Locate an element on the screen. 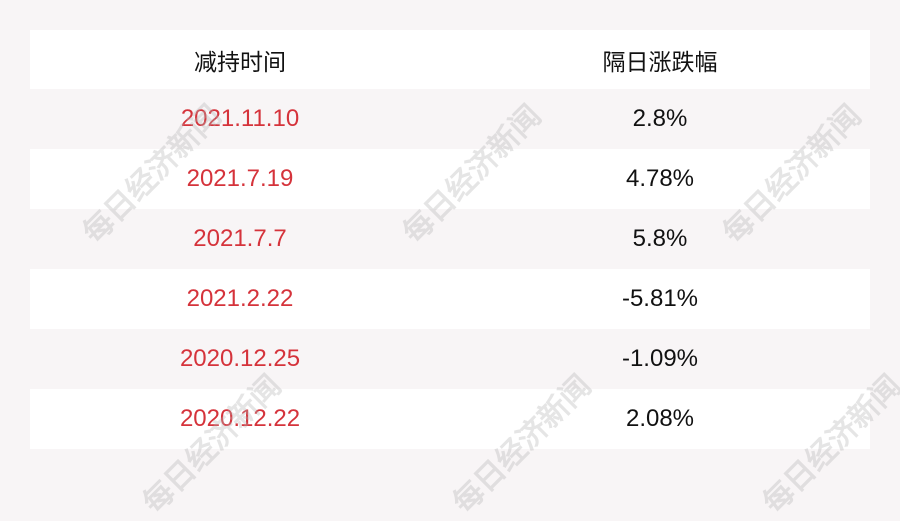 Image resolution: width=900 pixels, height=521 pixels. date-cell: 2021.7.7 is located at coordinates (240, 238).